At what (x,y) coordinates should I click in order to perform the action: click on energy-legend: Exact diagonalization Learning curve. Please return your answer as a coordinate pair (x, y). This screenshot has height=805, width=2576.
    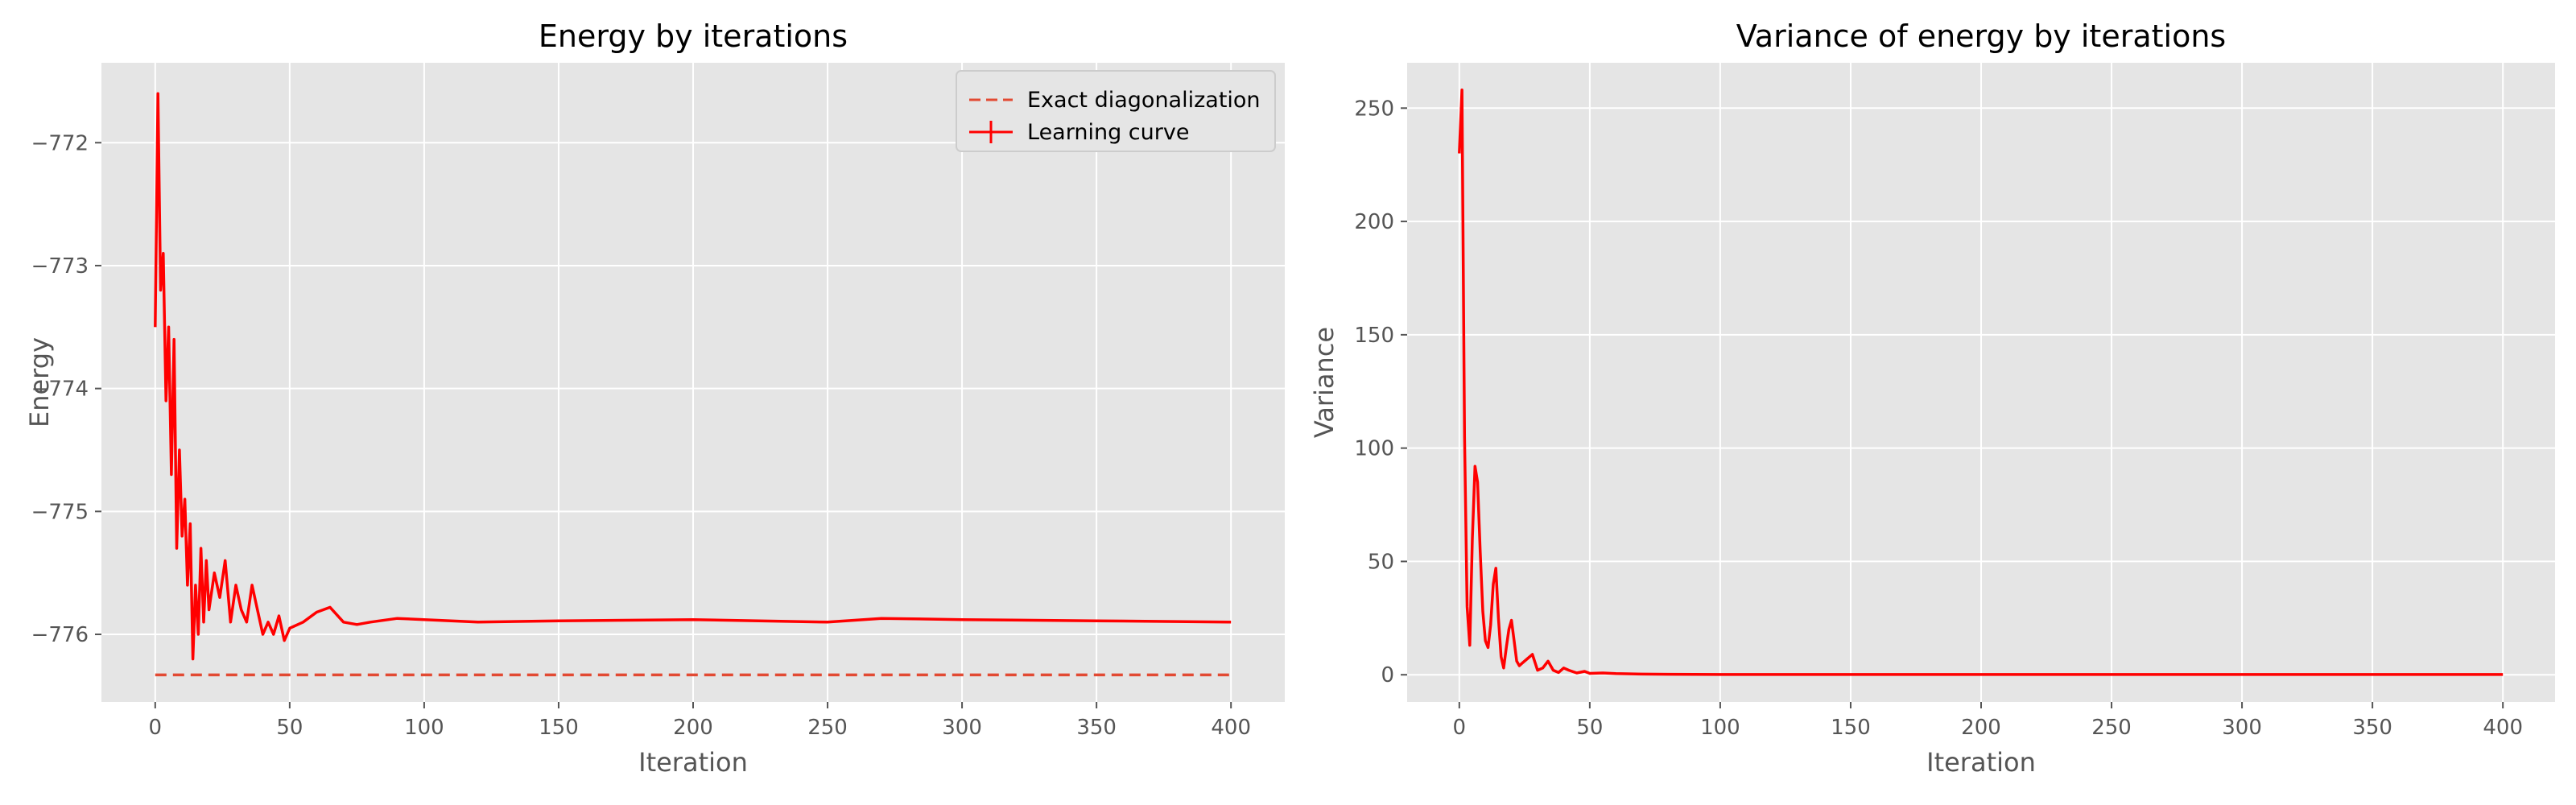
    Looking at the image, I should click on (1116, 111).